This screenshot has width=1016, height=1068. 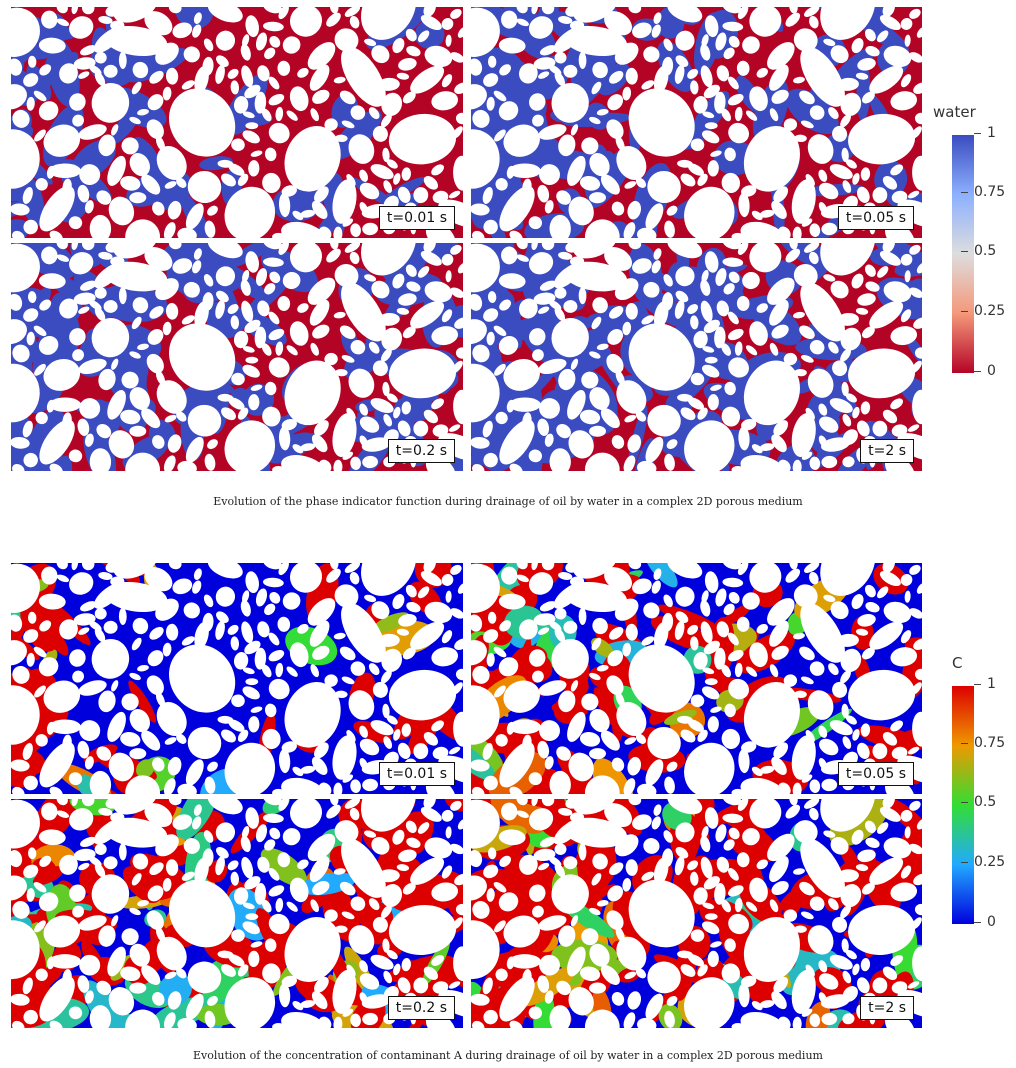 I want to click on colorbar-tick: 0.5, so click(x=978, y=251).